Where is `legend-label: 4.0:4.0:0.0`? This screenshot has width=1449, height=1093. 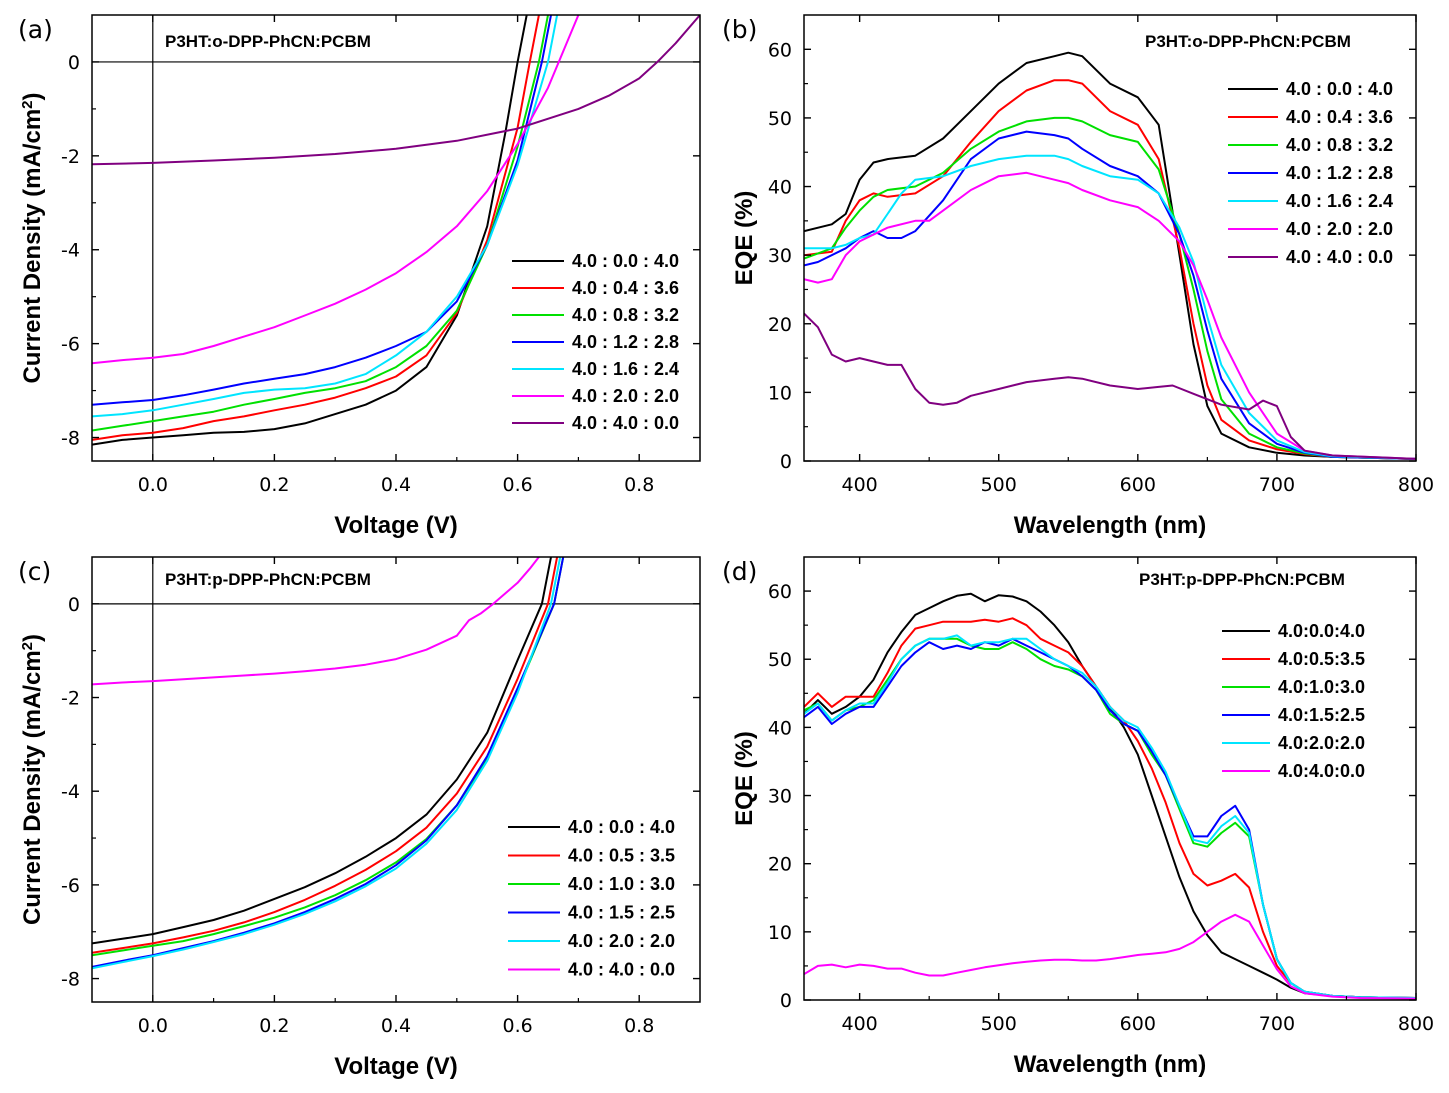 legend-label: 4.0:4.0:0.0 is located at coordinates (1321, 771).